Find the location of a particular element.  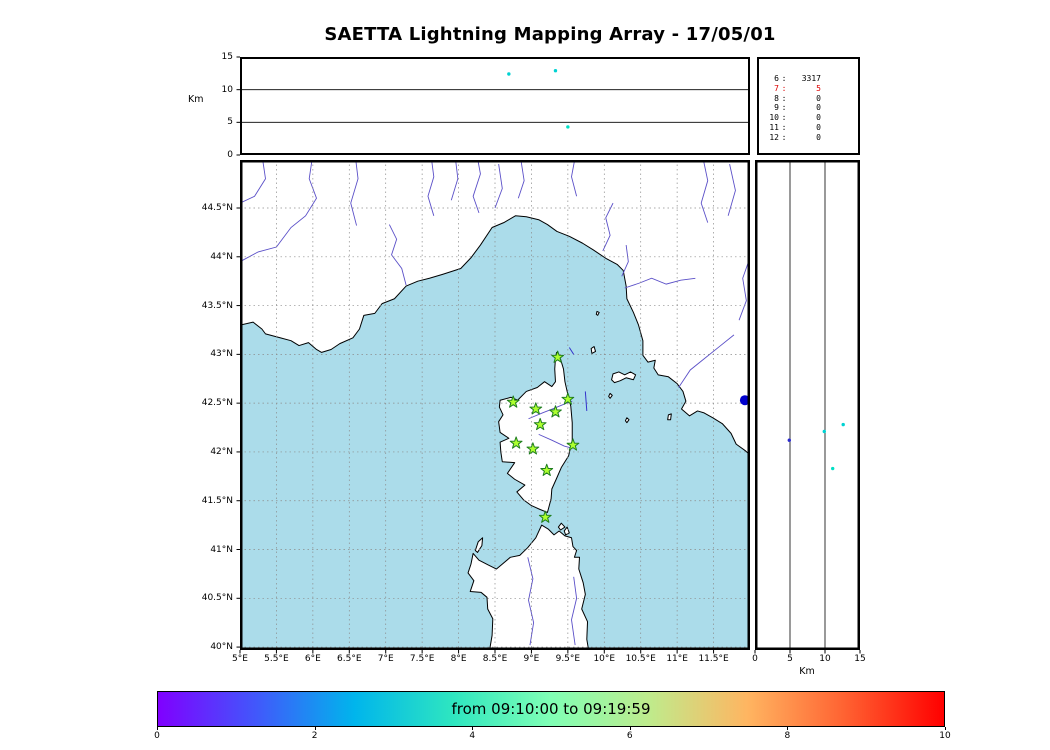

colorbar-tick-label: 2 is located at coordinates (314, 736).